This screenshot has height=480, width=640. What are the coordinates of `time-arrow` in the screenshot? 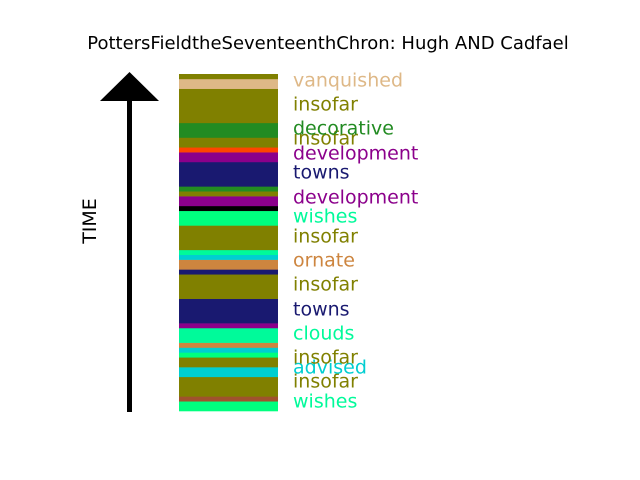 It's located at (129, 242).